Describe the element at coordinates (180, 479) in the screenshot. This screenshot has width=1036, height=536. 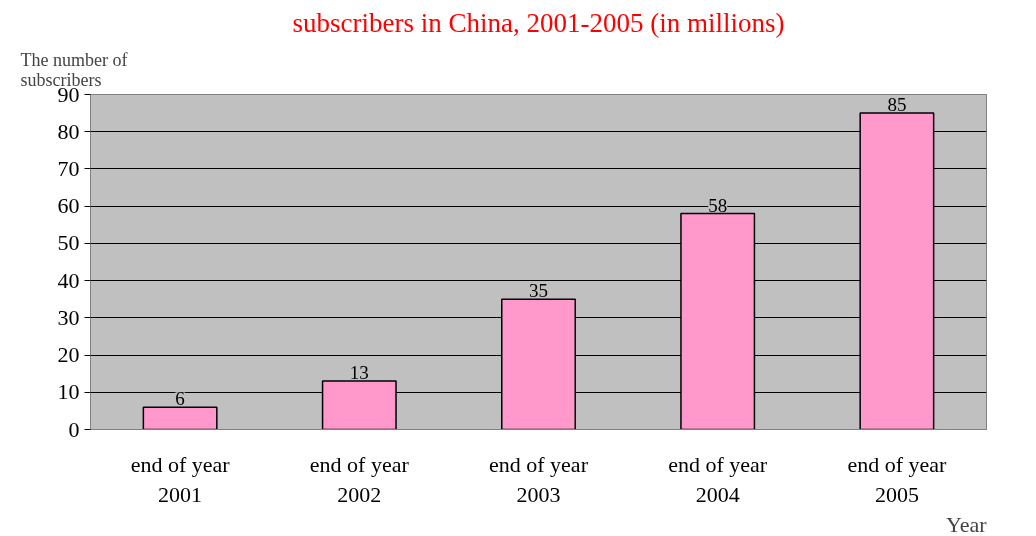
I see `x-tick-label: end of year 2001` at that location.